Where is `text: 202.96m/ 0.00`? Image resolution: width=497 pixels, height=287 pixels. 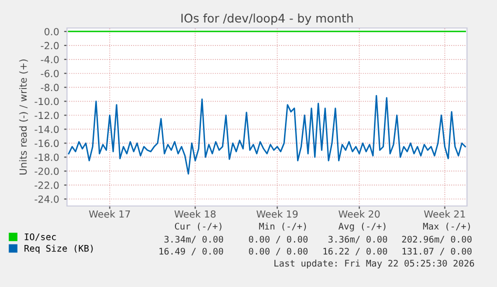
text: 202.96m/ 0.00 is located at coordinates (437, 240).